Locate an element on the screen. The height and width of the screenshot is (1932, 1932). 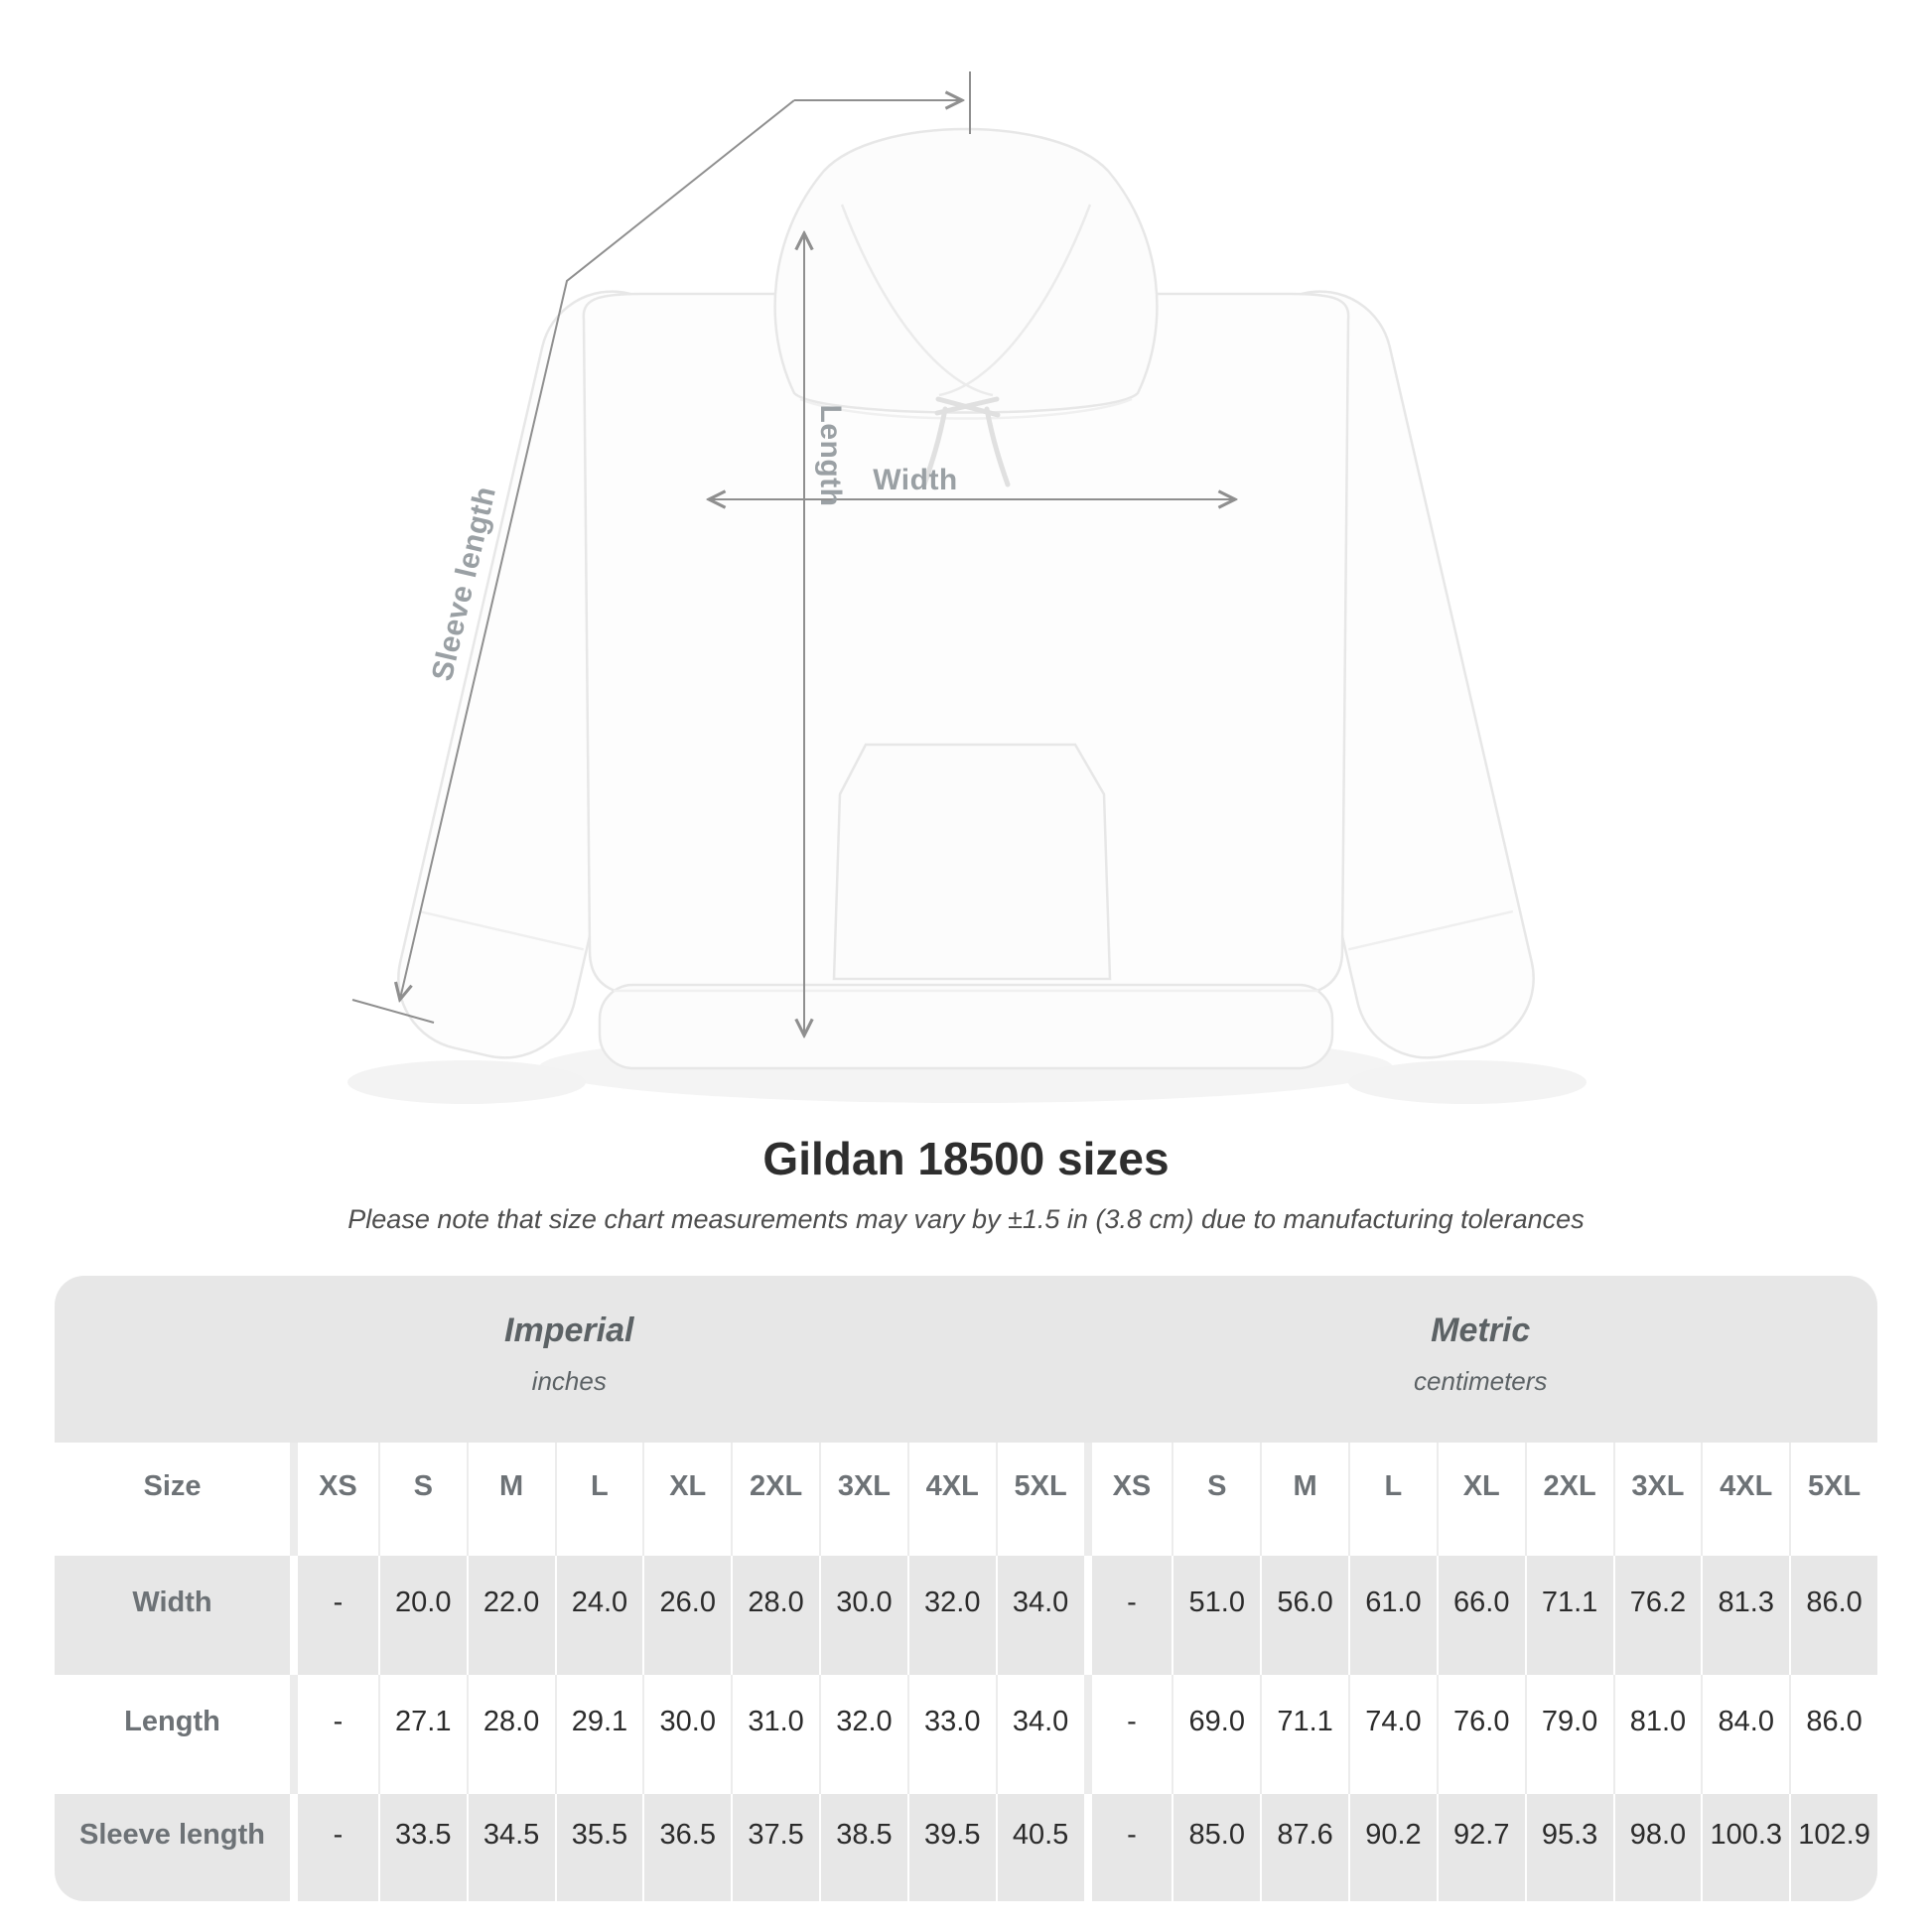
unit-group-name: Imperial is located at coordinates (569, 1330).